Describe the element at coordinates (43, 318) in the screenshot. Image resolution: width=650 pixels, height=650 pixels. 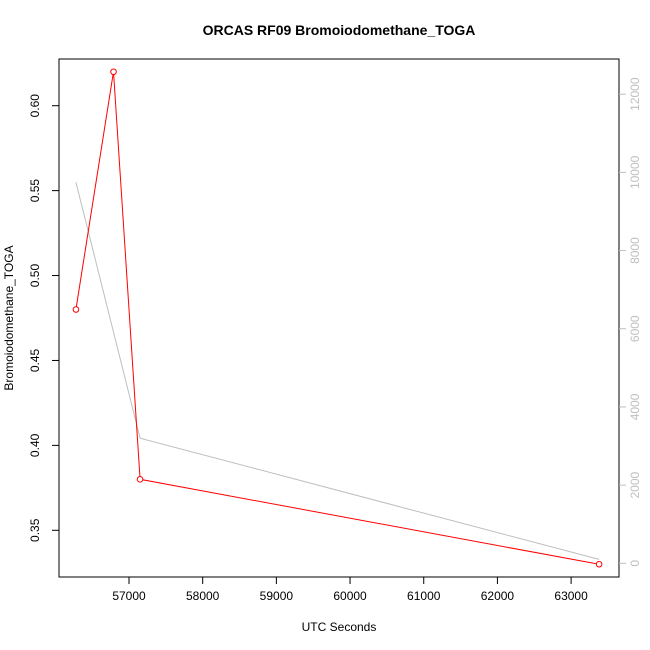
I see `y-axis-left: 0.35 0.40 0.45 0.50 0.55 0.60` at that location.